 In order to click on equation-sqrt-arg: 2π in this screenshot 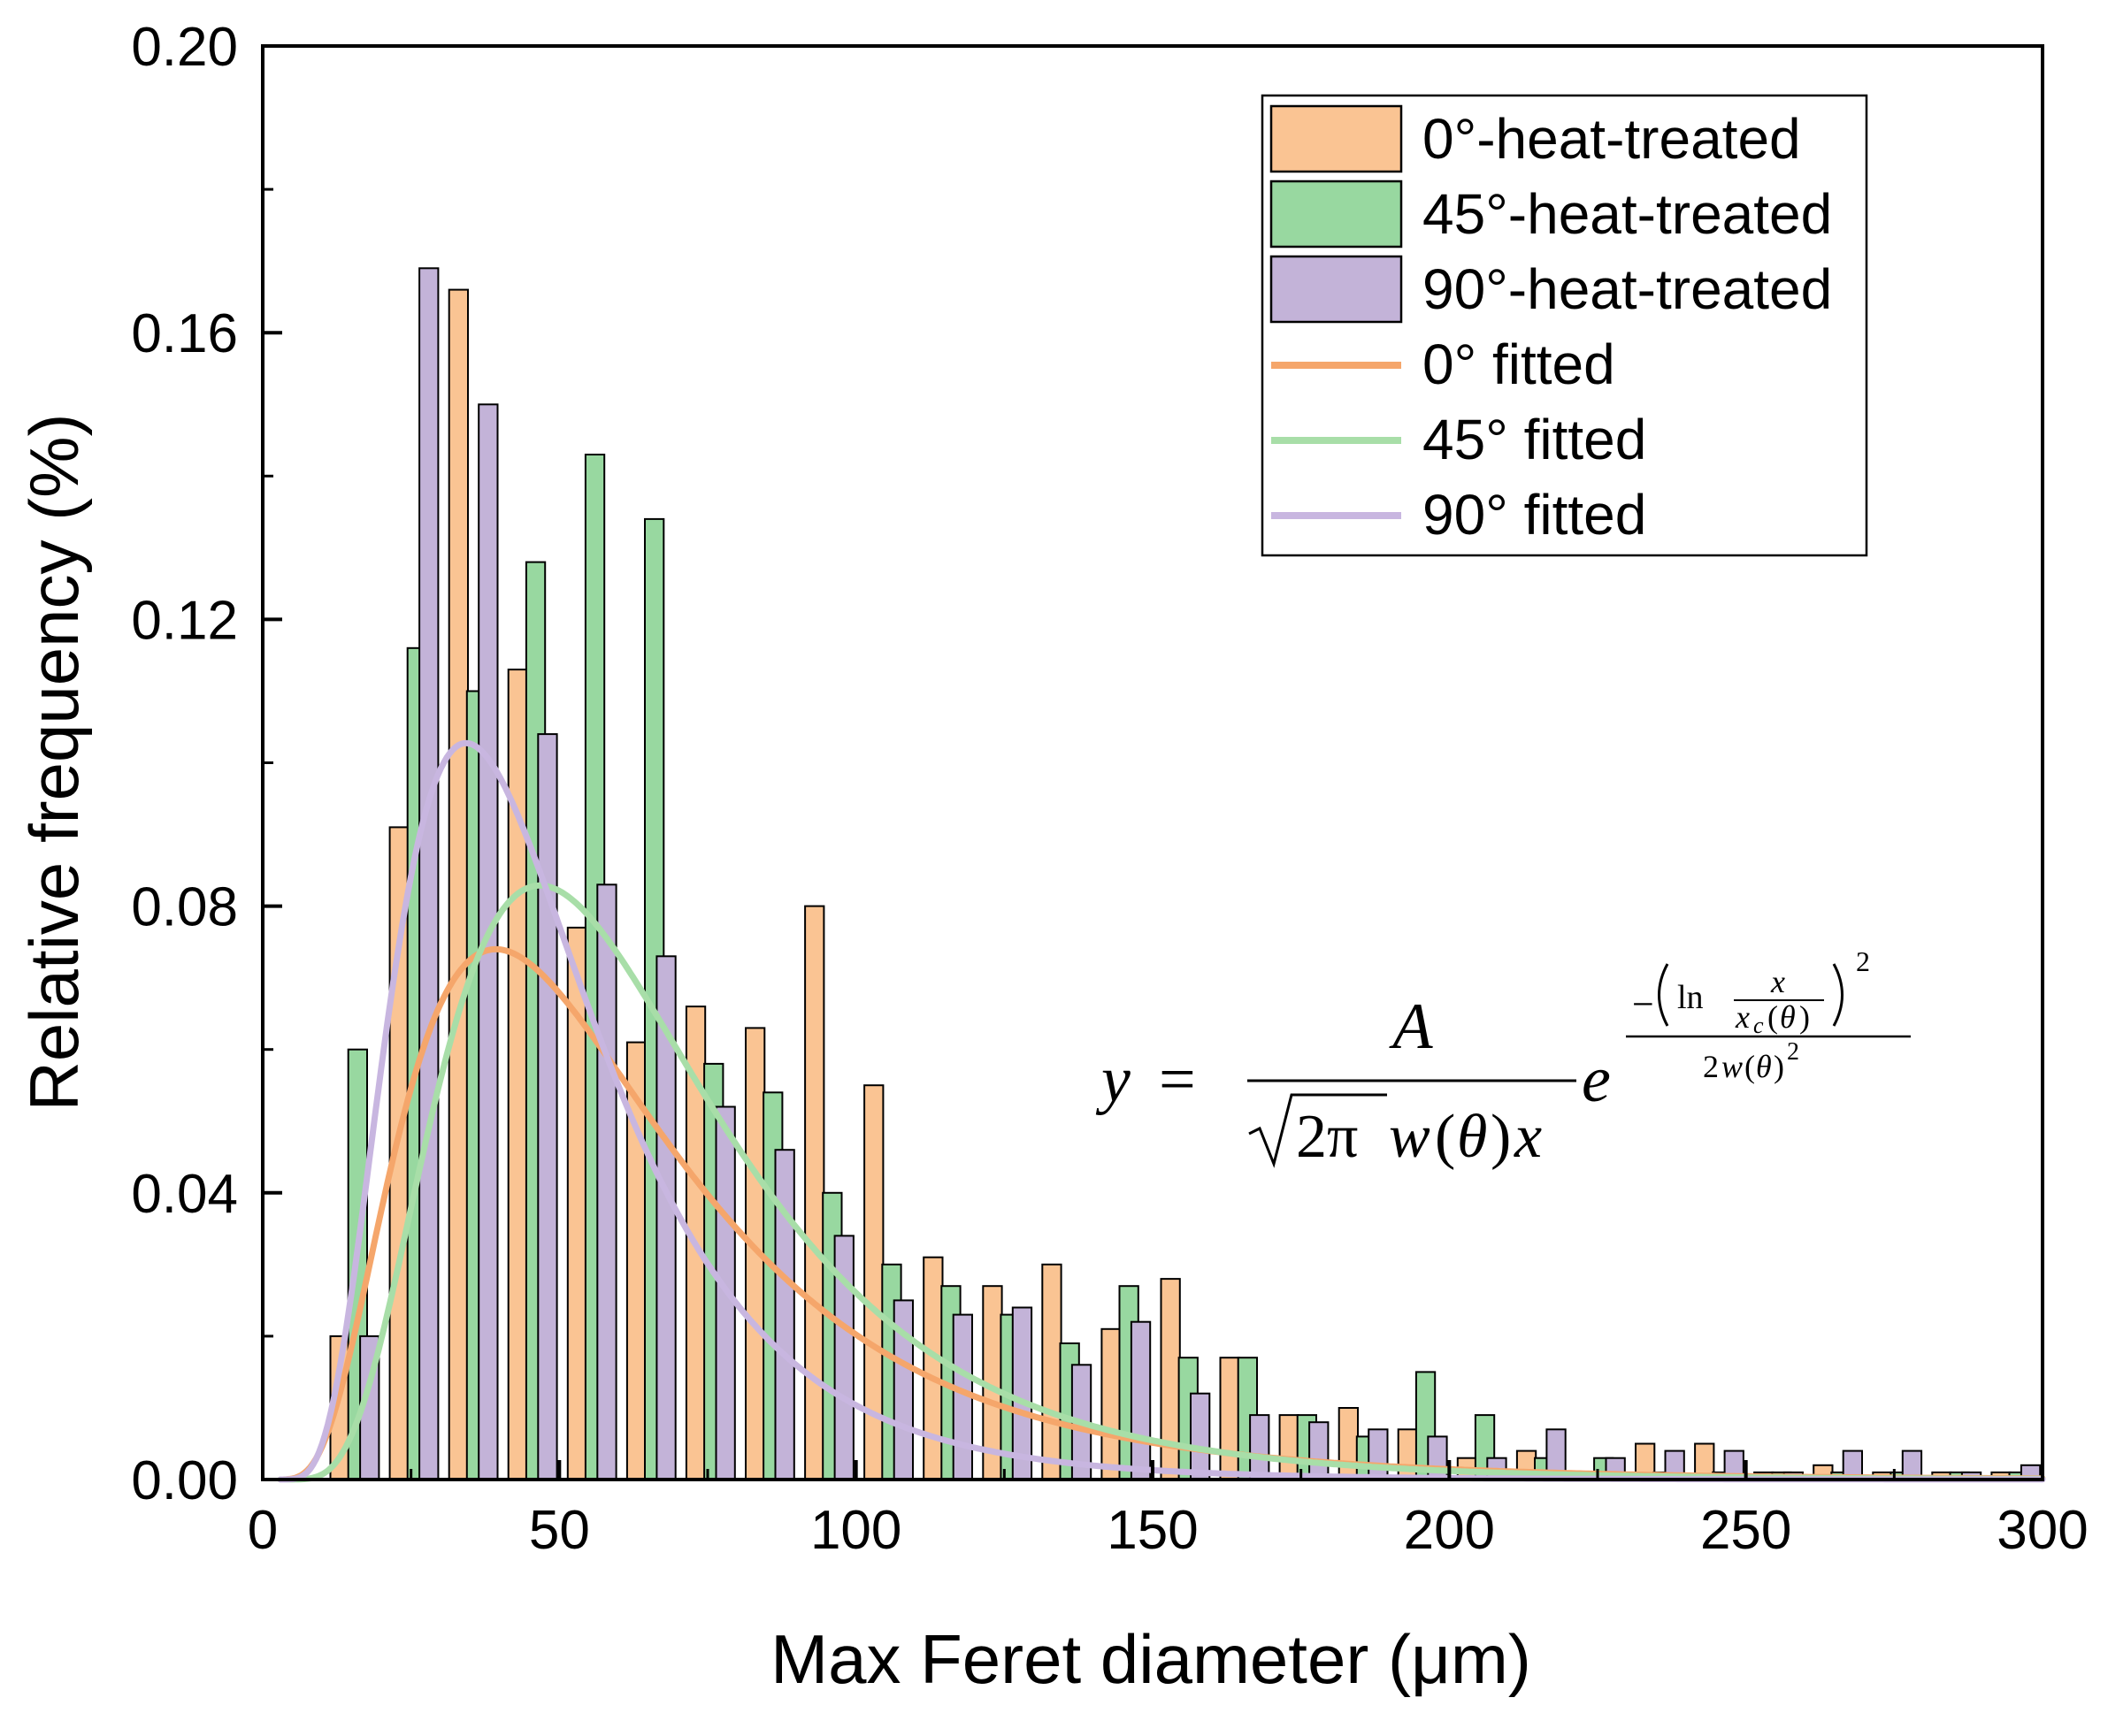, I will do `click(1327, 1137)`.